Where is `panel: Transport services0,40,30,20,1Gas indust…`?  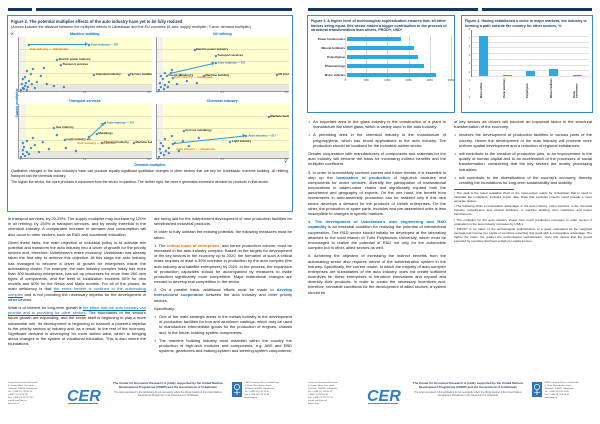
panel: Transport services0,40,30,20,1Gas indust… is located at coordinates (85, 130).